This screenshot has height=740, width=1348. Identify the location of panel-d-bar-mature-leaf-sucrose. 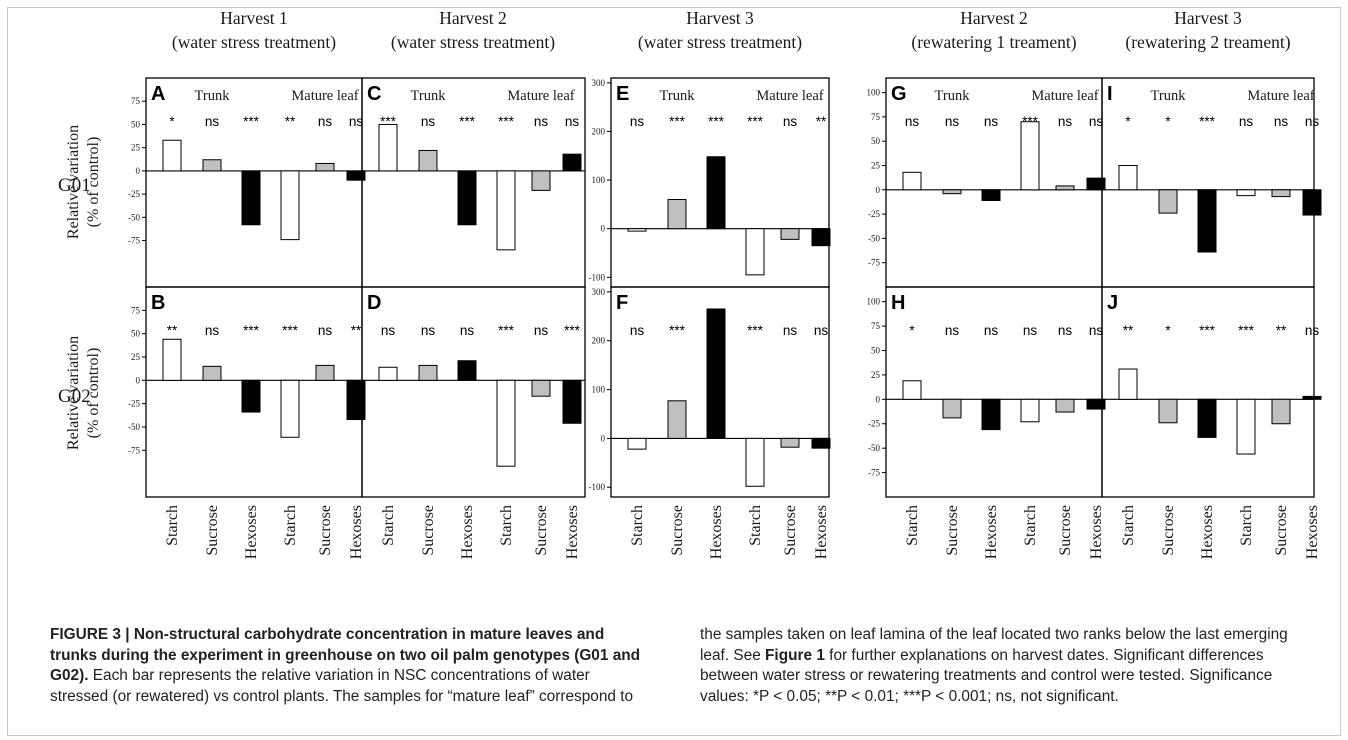
(541, 388).